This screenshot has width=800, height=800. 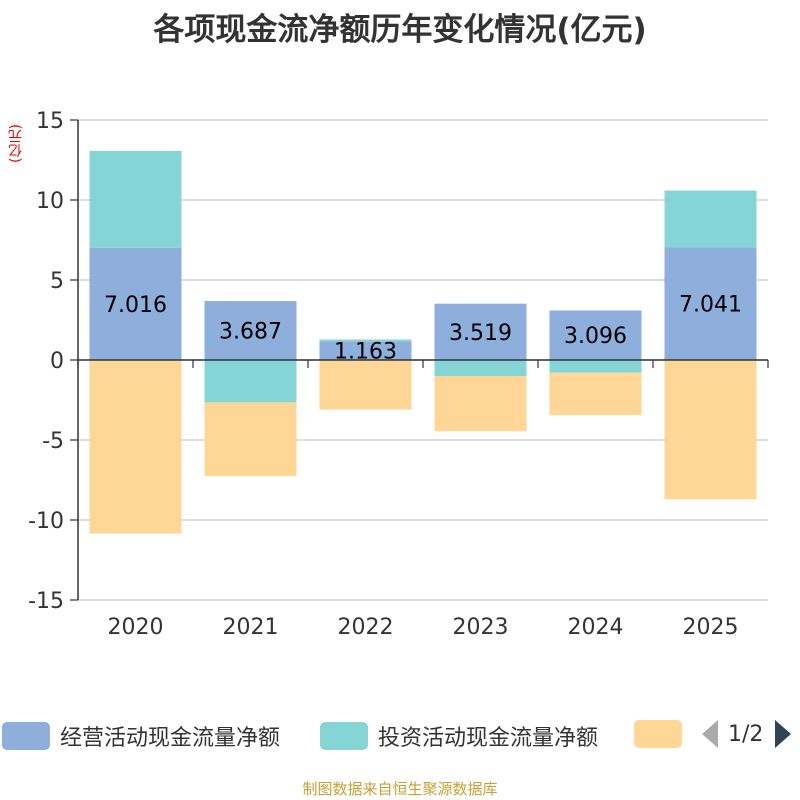 What do you see at coordinates (250, 439) in the screenshot?
I see `bar-financing-2021` at bounding box center [250, 439].